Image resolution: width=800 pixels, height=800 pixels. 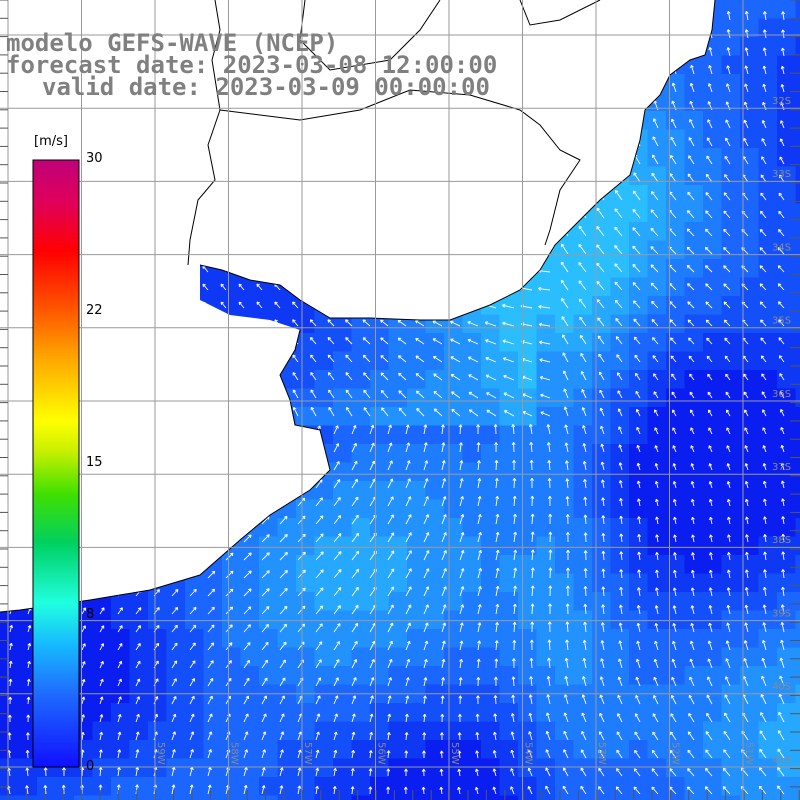 What do you see at coordinates (675, 753) in the screenshot?
I see `lon-label: 52W` at bounding box center [675, 753].